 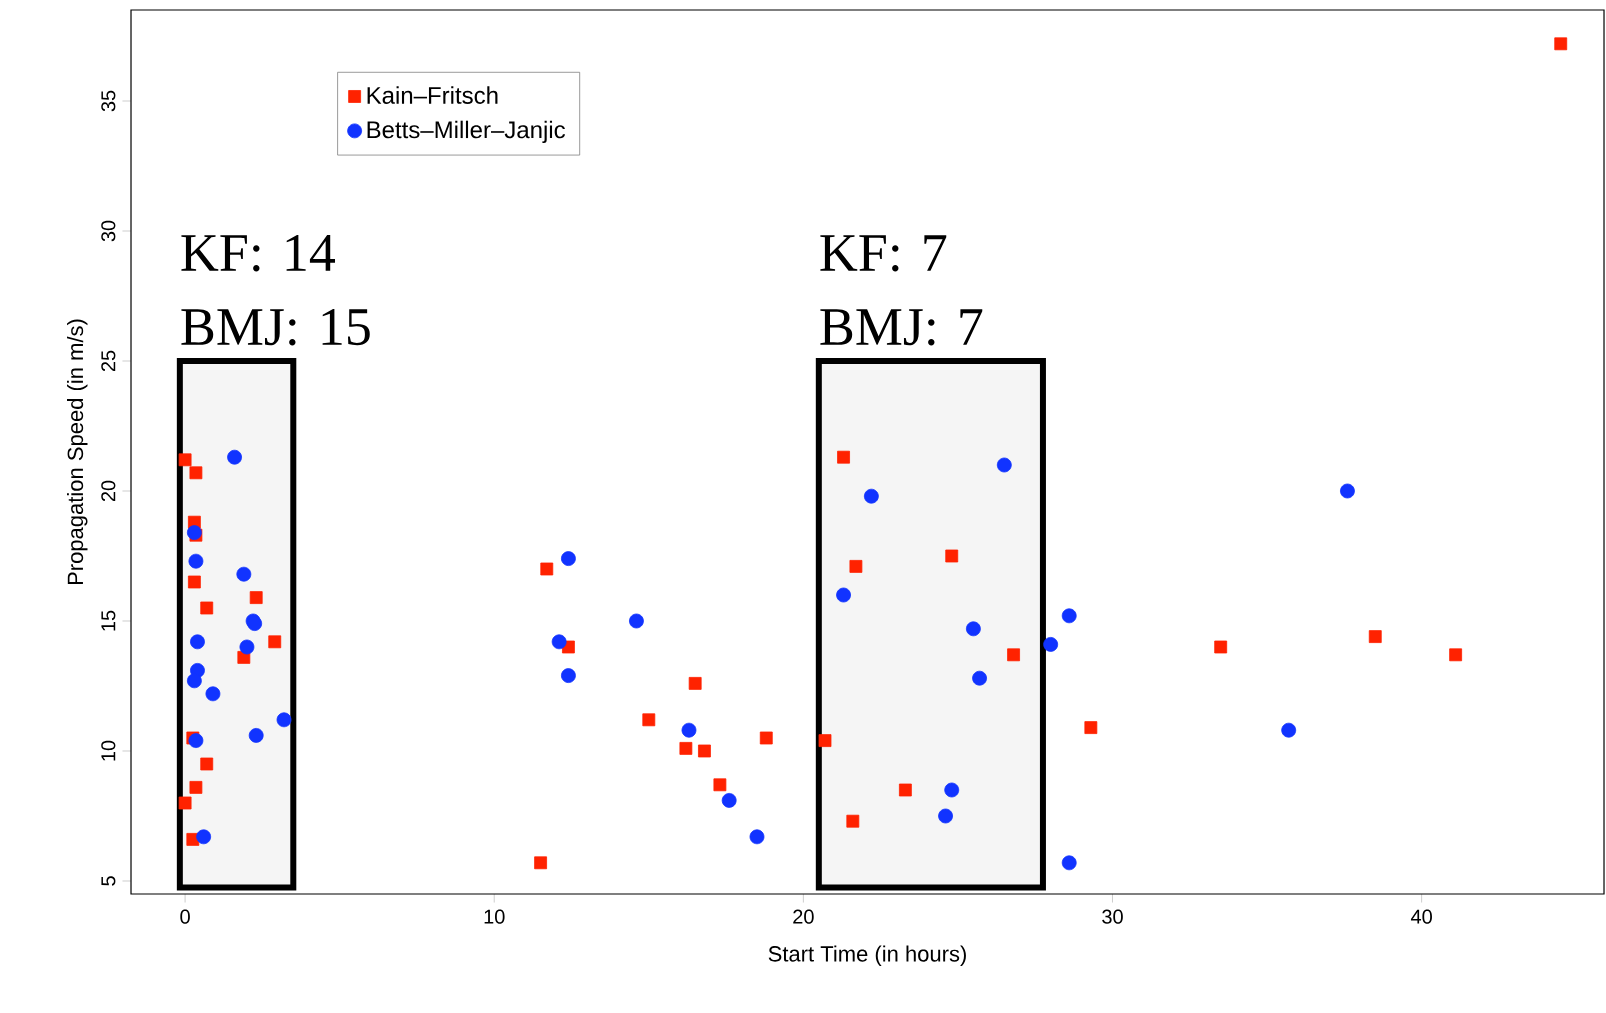 What do you see at coordinates (1421, 916) in the screenshot?
I see `x-tick-label: 40` at bounding box center [1421, 916].